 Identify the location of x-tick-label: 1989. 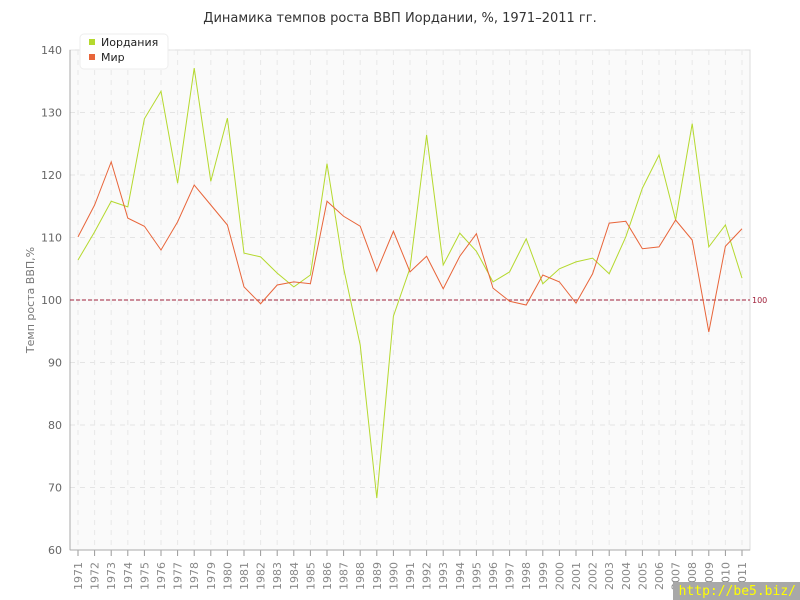
(377, 576).